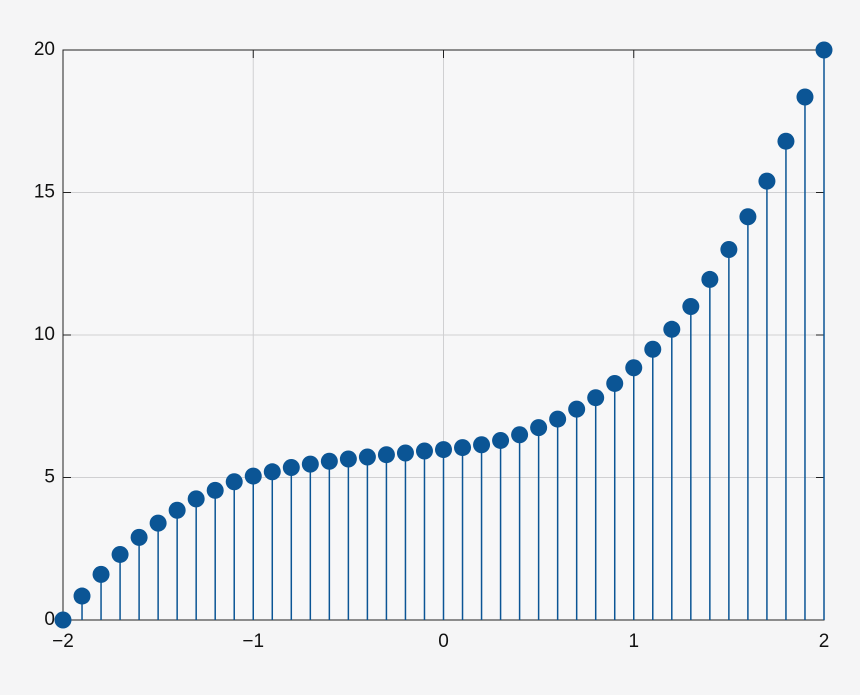  What do you see at coordinates (44, 49) in the screenshot?
I see `y-tick-label: 20` at bounding box center [44, 49].